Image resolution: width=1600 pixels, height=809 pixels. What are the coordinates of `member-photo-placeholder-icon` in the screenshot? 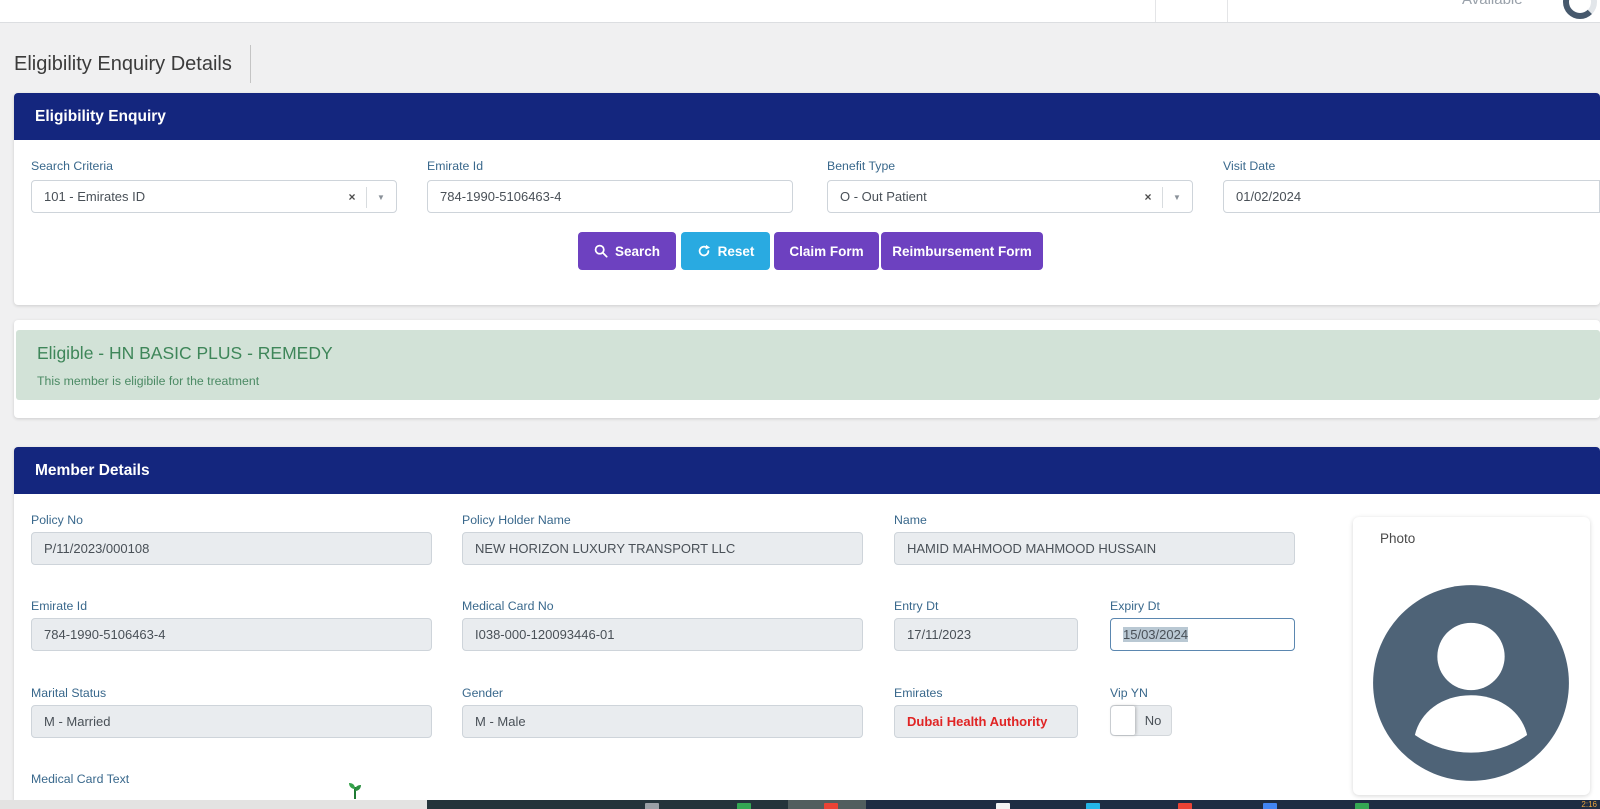 It's located at (1471, 683).